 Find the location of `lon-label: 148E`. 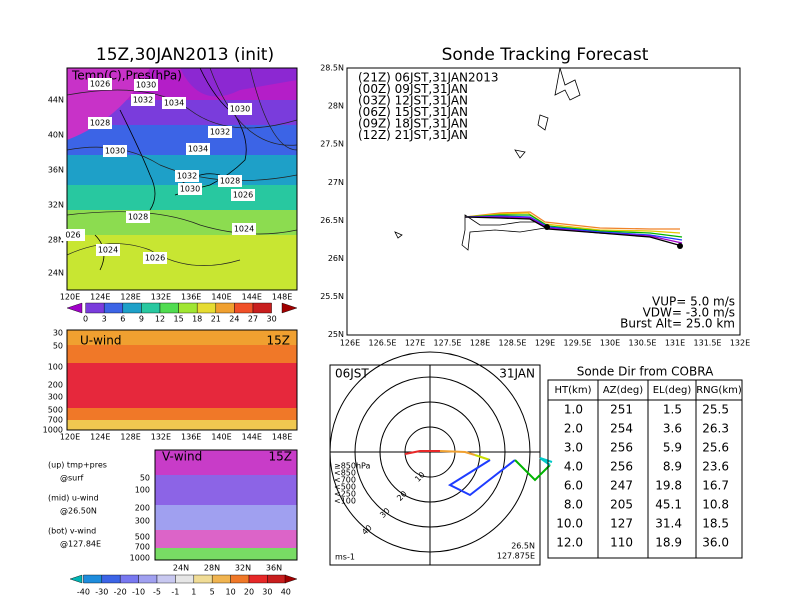

lon-label: 148E is located at coordinates (282, 437).